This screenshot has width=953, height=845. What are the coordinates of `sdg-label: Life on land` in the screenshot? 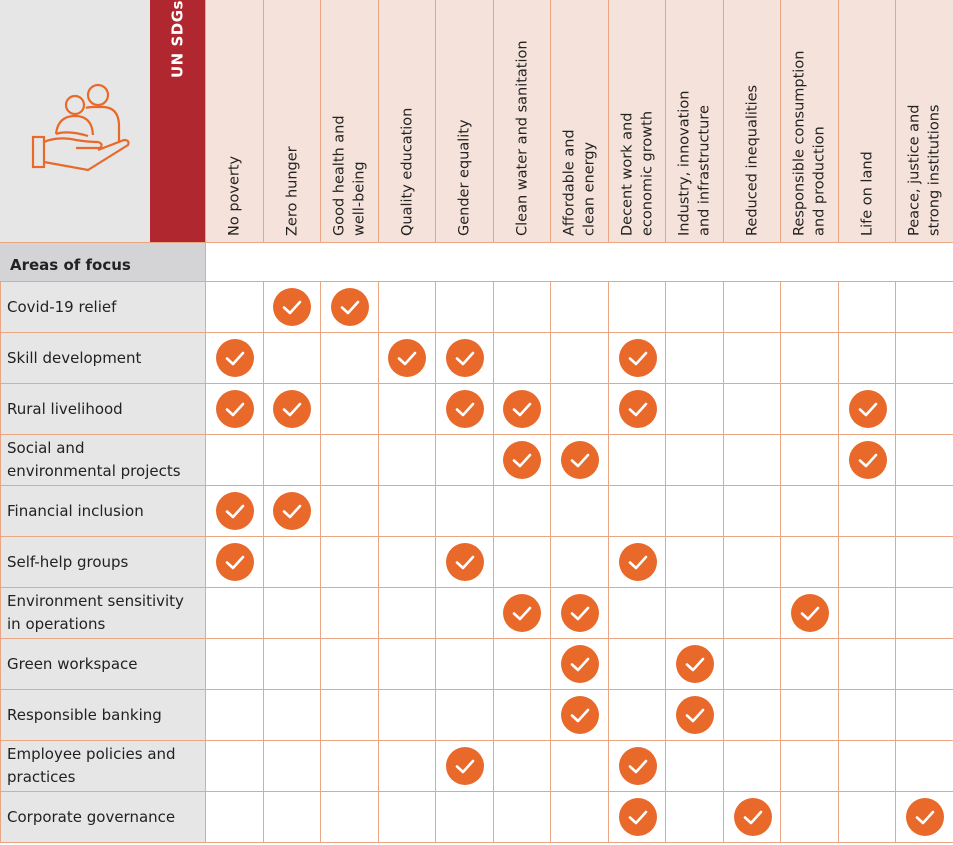 It's located at (867, 193).